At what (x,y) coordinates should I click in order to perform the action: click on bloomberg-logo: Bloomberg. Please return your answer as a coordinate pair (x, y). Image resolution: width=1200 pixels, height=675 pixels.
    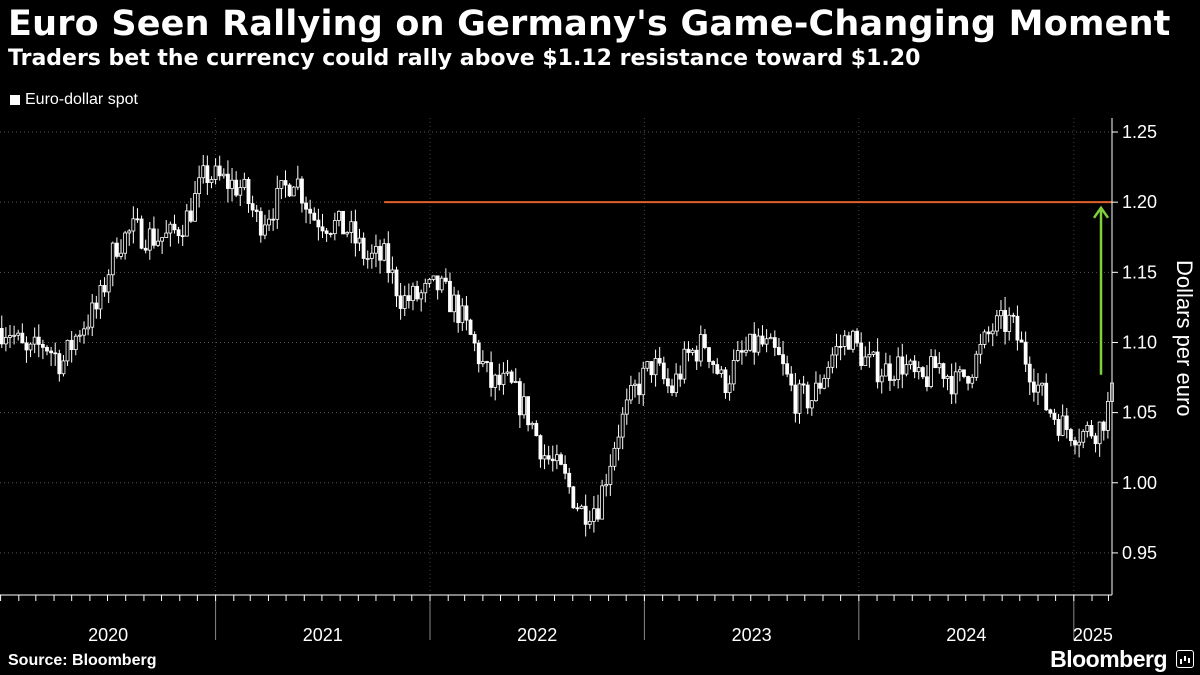
    Looking at the image, I should click on (1108, 659).